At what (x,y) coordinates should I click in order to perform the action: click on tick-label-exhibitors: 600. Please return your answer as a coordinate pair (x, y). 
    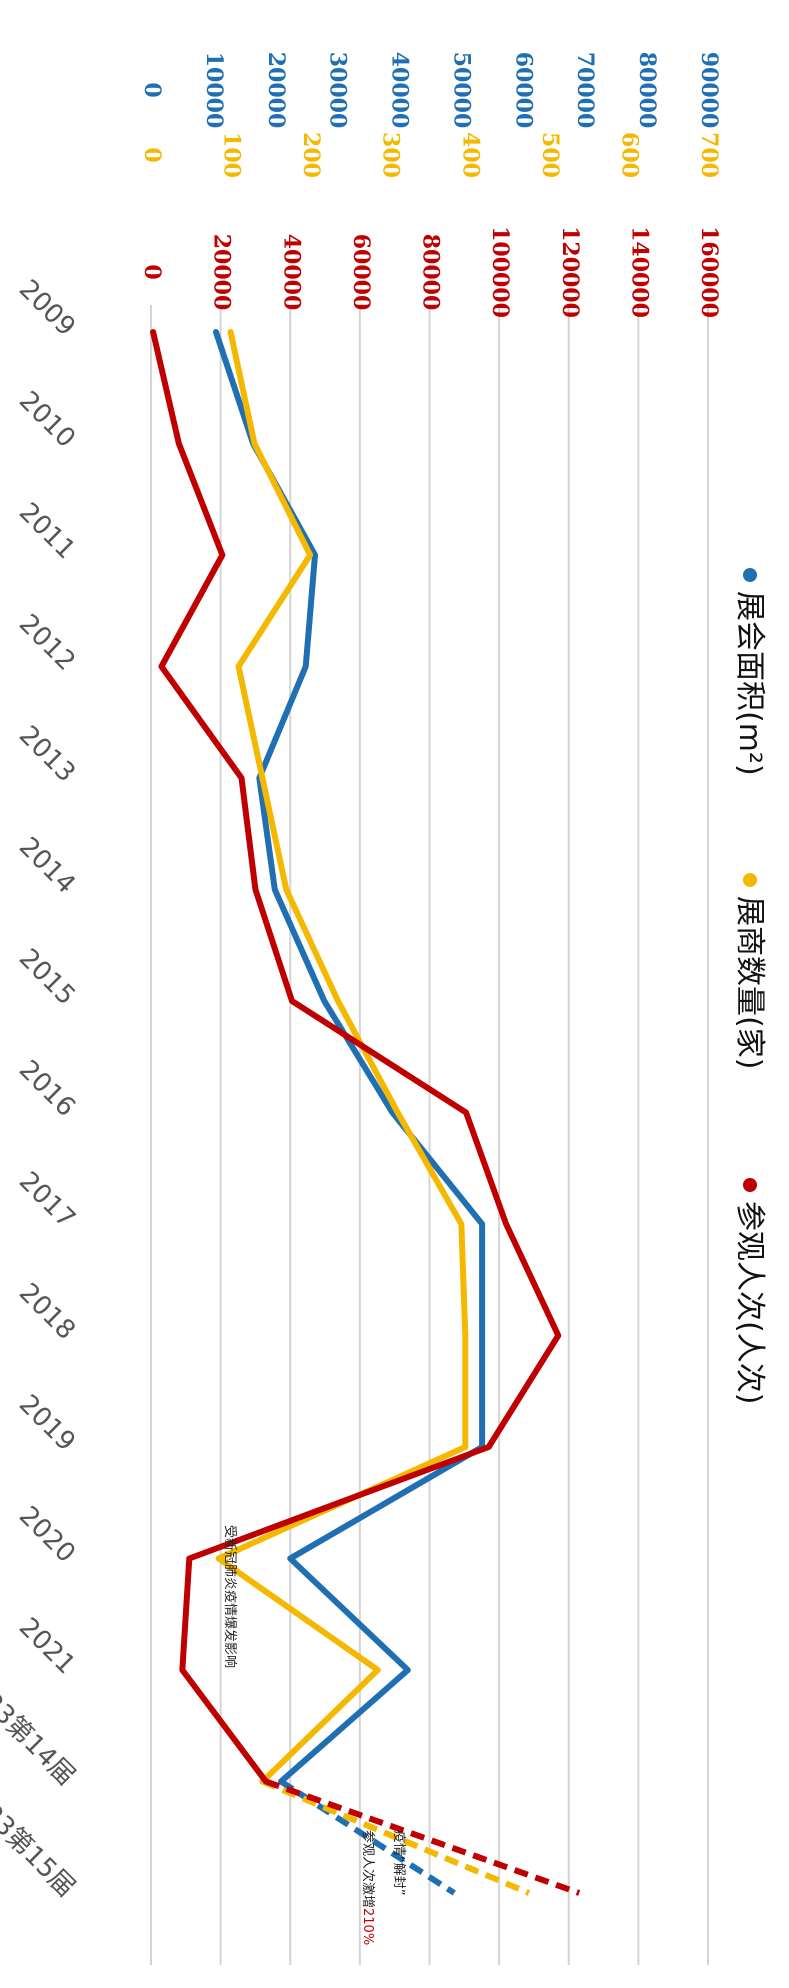
    Looking at the image, I should click on (629, 155).